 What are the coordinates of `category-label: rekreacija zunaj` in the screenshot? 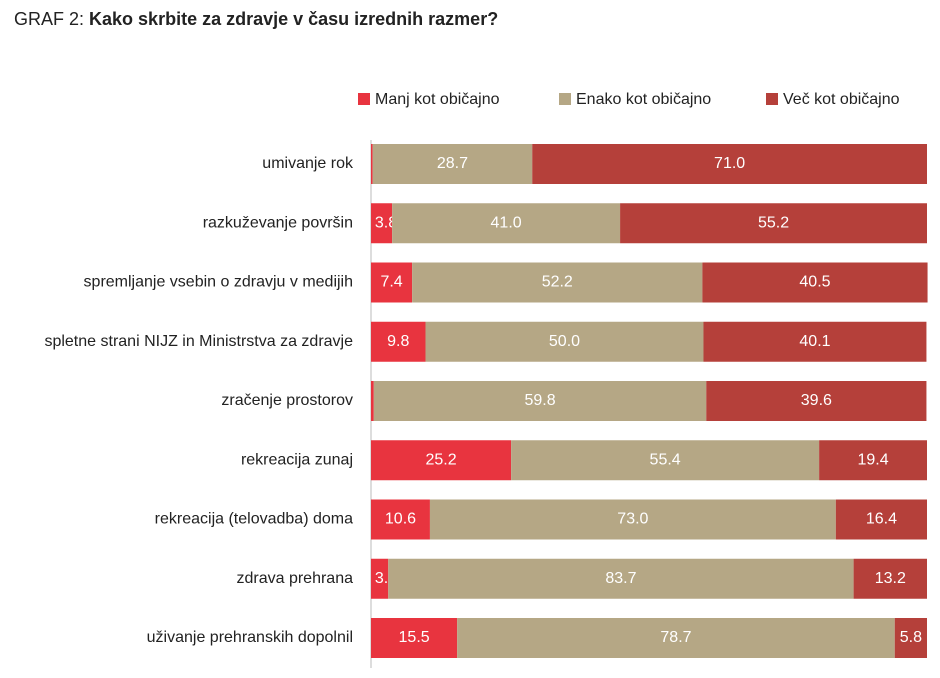 It's located at (297, 459).